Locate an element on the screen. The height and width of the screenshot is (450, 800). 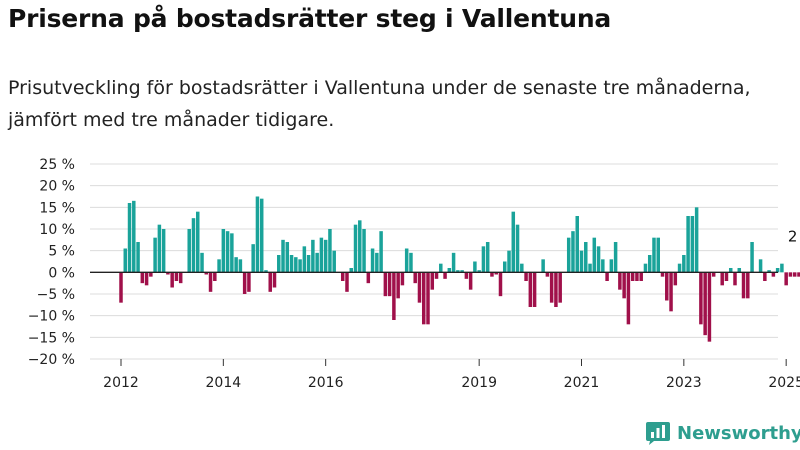
x-axis-ticks: 2012 2014 2016 2019 2021 2023 2025 is located at coordinates (451, 374).